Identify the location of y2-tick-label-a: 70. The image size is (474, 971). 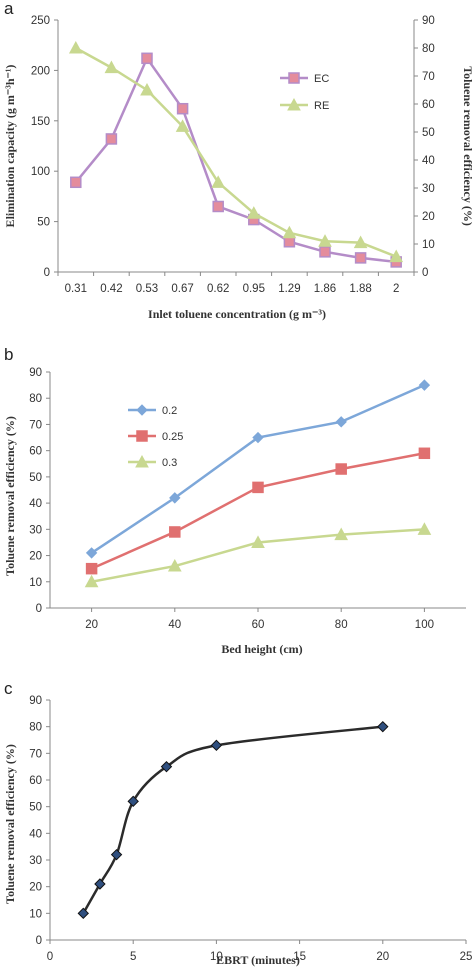
(428, 77).